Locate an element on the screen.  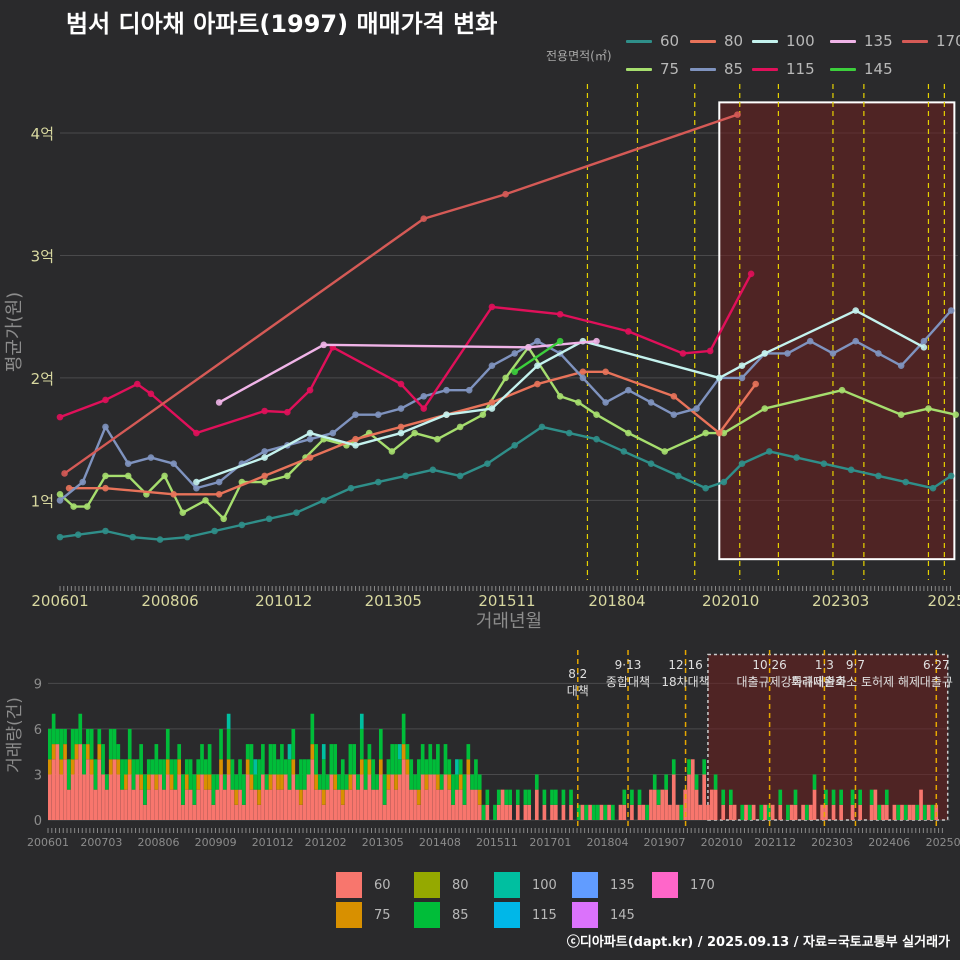
legend-label: 115 is located at coordinates (800, 69).